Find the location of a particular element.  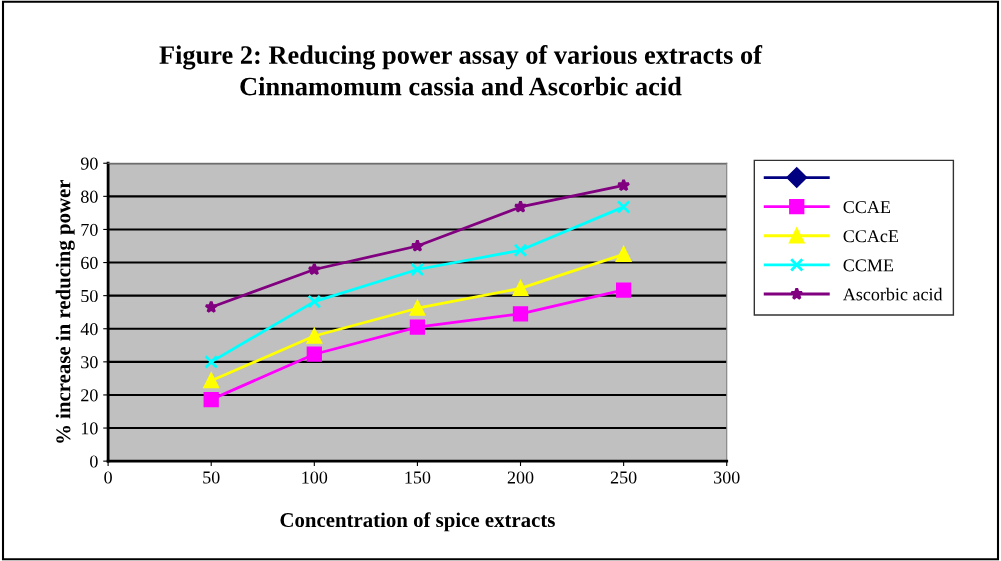

y-axis-title: % increase in reducing power is located at coordinates (65, 311).